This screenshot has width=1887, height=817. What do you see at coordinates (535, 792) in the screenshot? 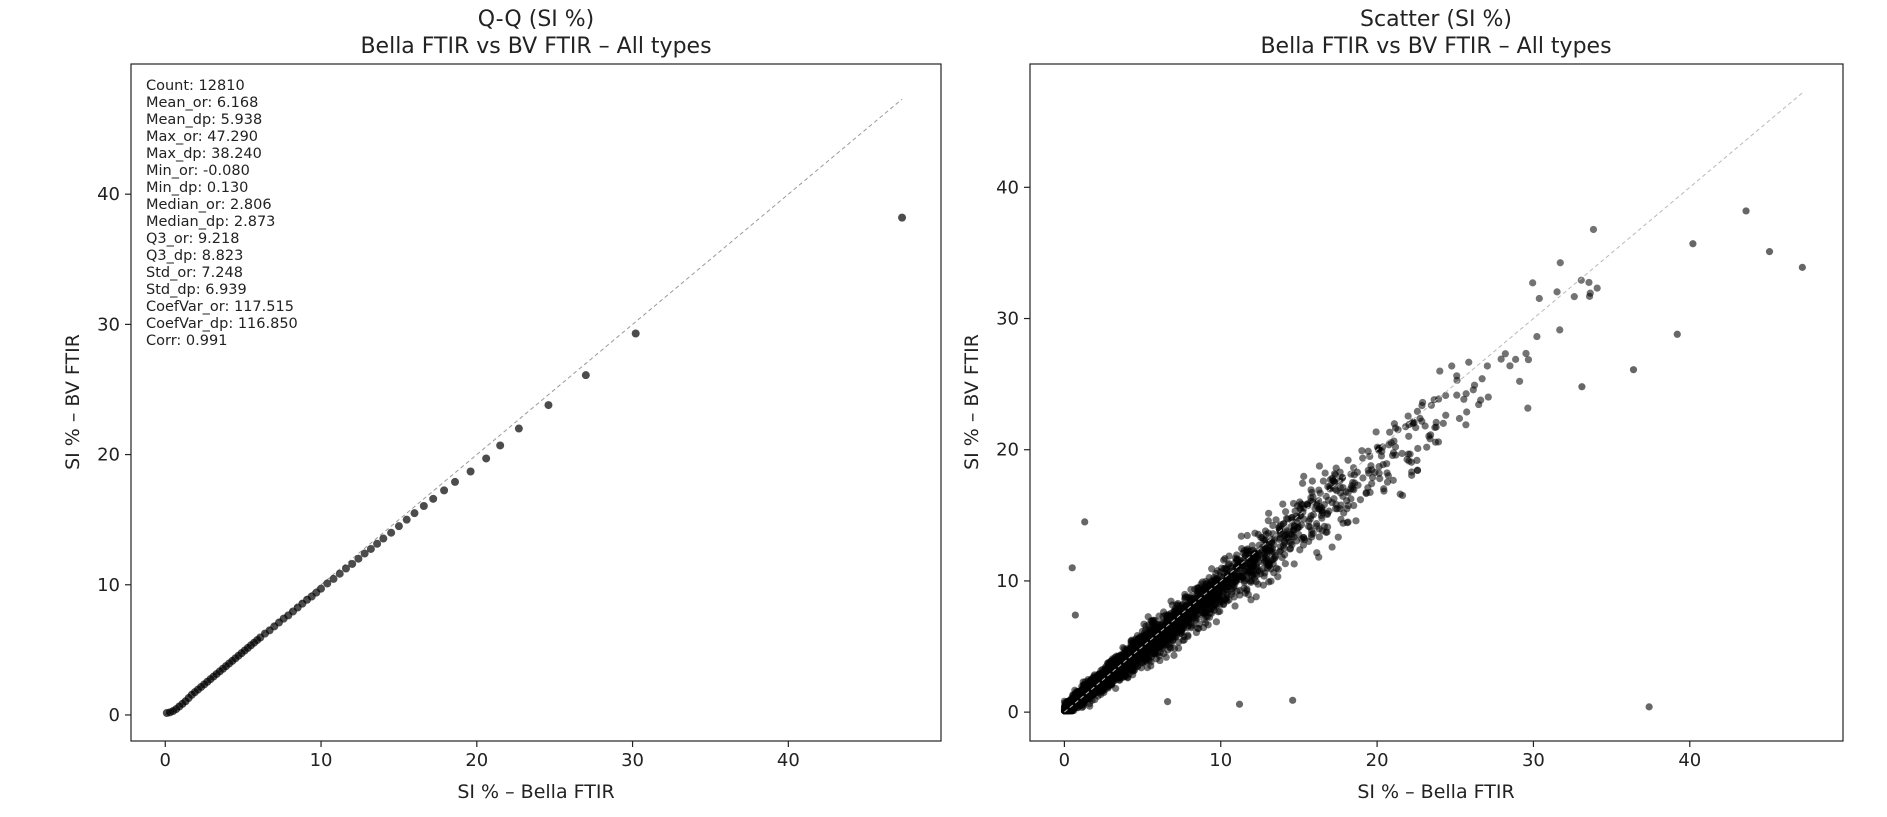
I see `qq-x-axis-label: SI % – Bella FTIR` at bounding box center [535, 792].